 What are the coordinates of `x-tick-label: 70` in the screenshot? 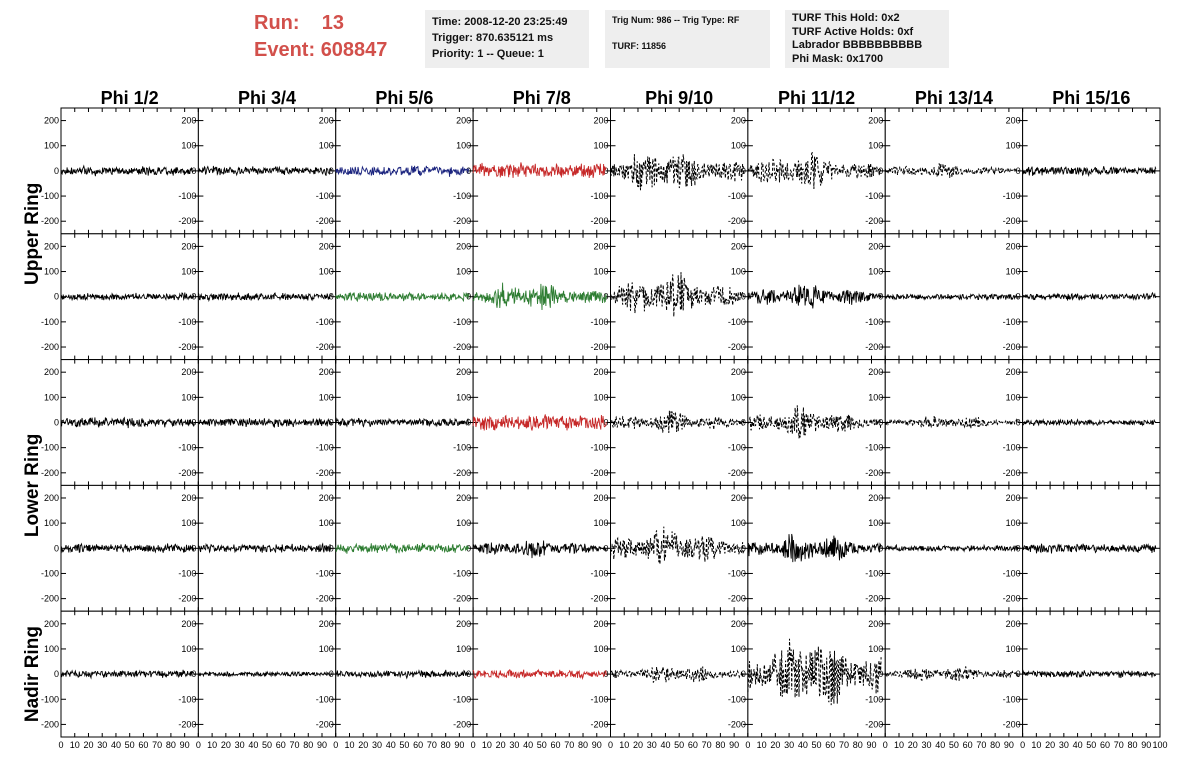 It's located at (157, 745).